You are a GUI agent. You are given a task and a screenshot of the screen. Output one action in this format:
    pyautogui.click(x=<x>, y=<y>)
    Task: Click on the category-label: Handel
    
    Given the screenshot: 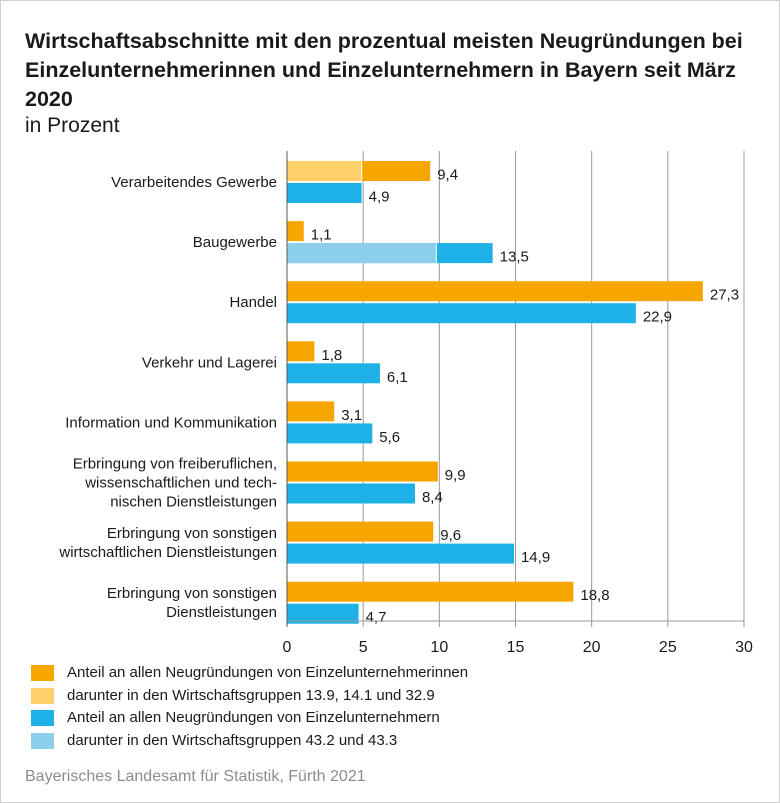 What is the action you would take?
    pyautogui.click(x=253, y=302)
    